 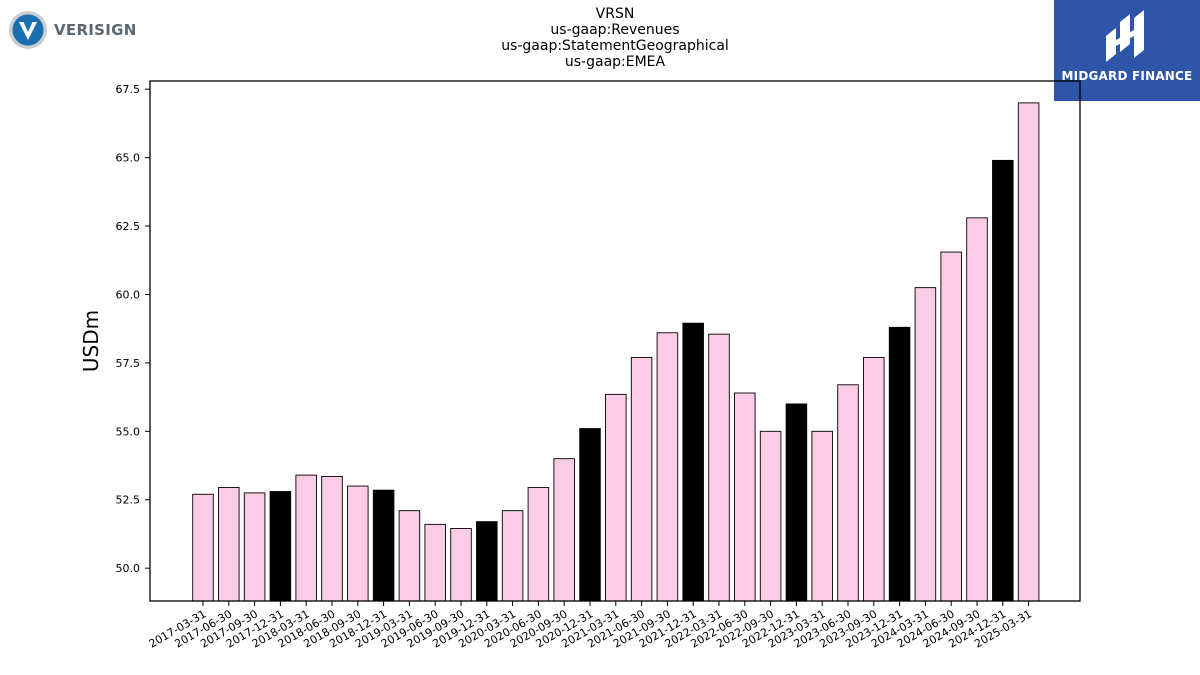 What do you see at coordinates (128, 363) in the screenshot?
I see `y-tick-label: 57.5` at bounding box center [128, 363].